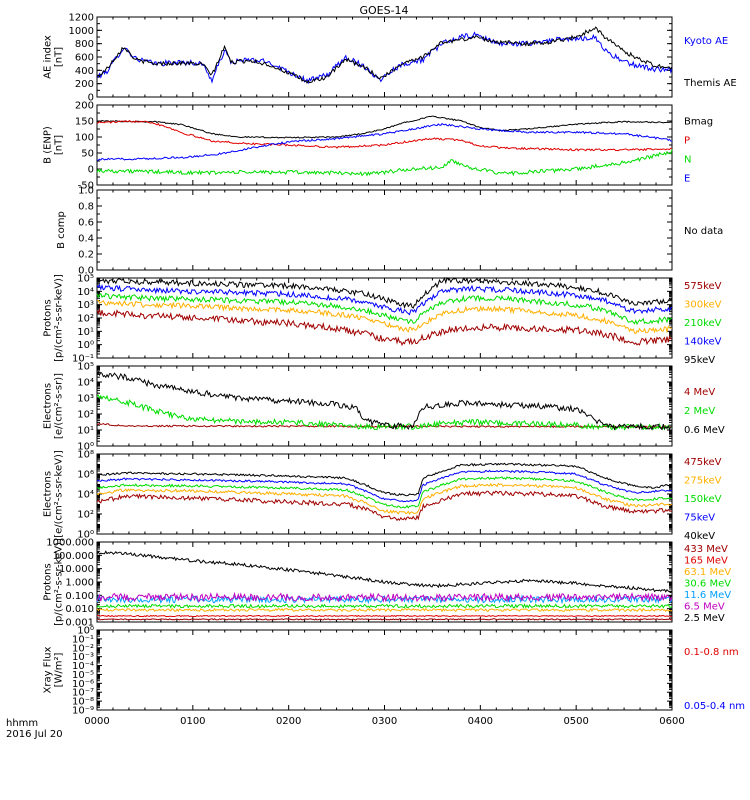 The height and width of the screenshot is (800, 750). Describe the element at coordinates (87, 154) in the screenshot. I see `y-tick-label: 50` at that location.